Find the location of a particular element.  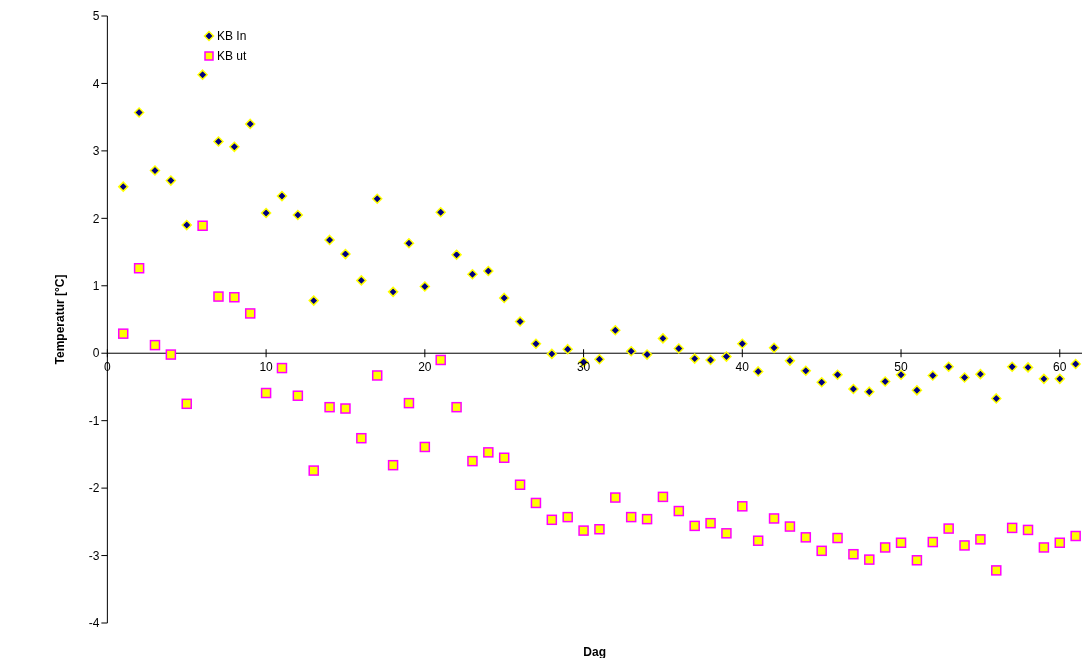

y-tick-label: -4 is located at coordinates (94, 623).